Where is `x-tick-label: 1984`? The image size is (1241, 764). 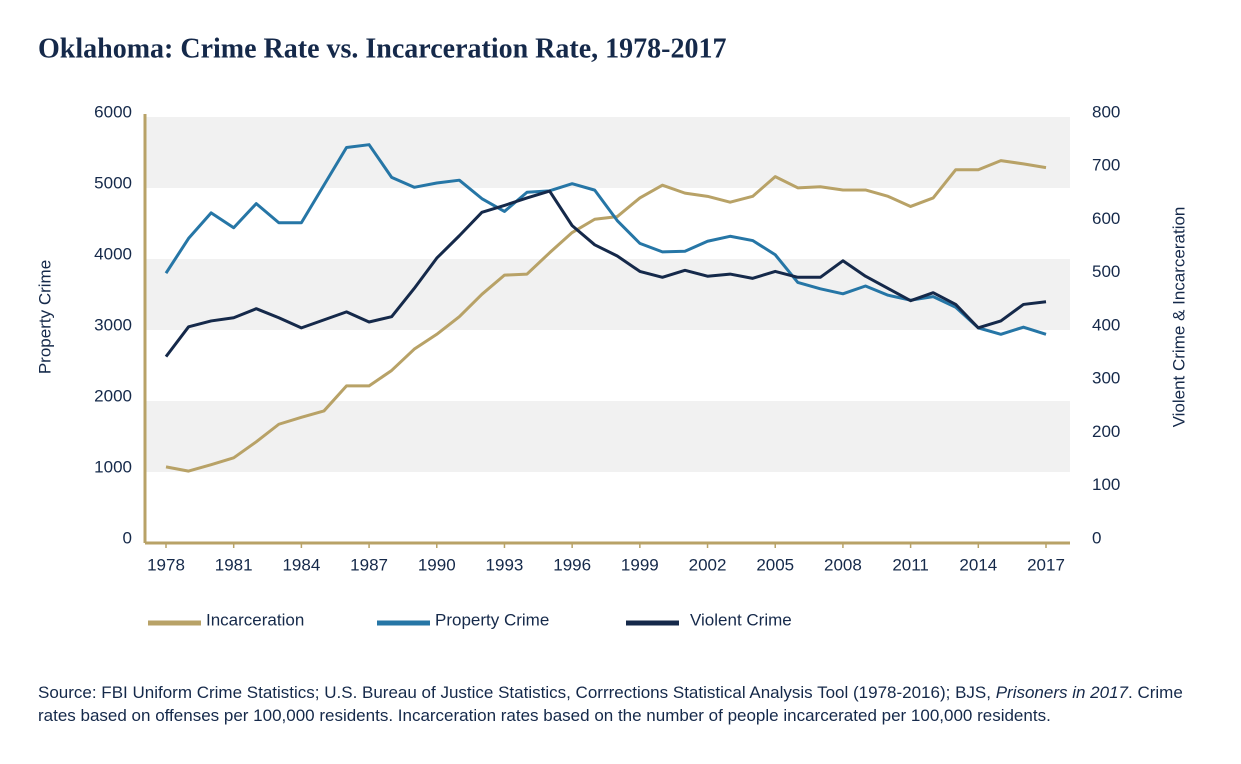 x-tick-label: 1984 is located at coordinates (301, 564).